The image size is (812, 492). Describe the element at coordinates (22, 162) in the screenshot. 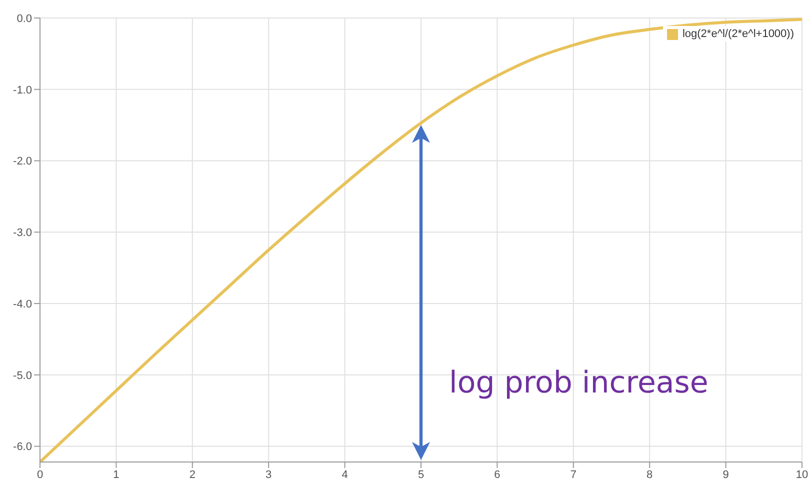

I see `y-tick-label: -2.0` at that location.